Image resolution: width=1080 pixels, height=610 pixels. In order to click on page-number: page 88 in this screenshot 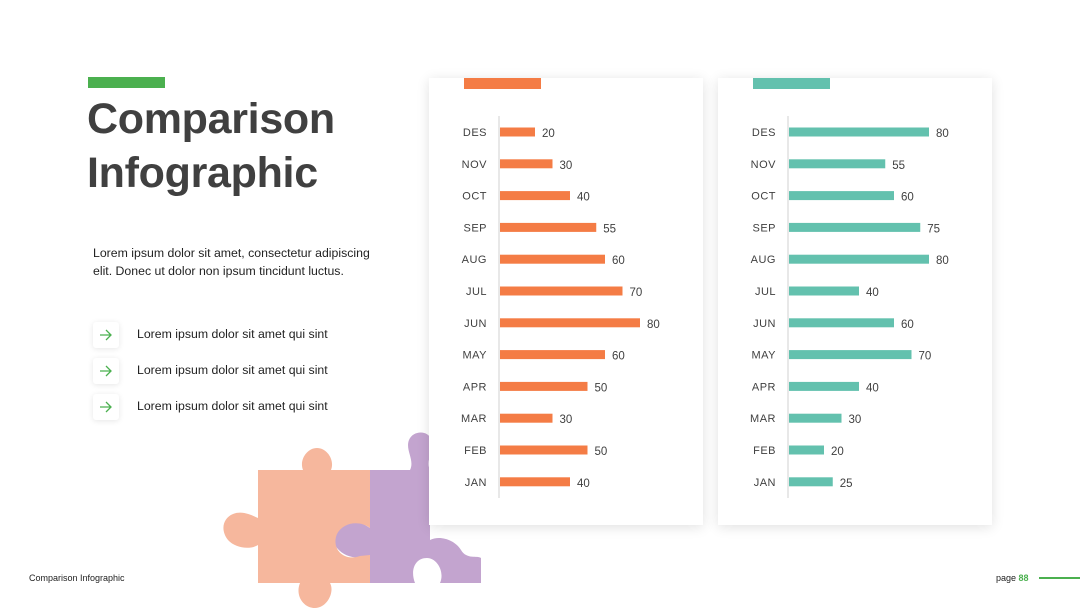, I will do `click(1012, 578)`.